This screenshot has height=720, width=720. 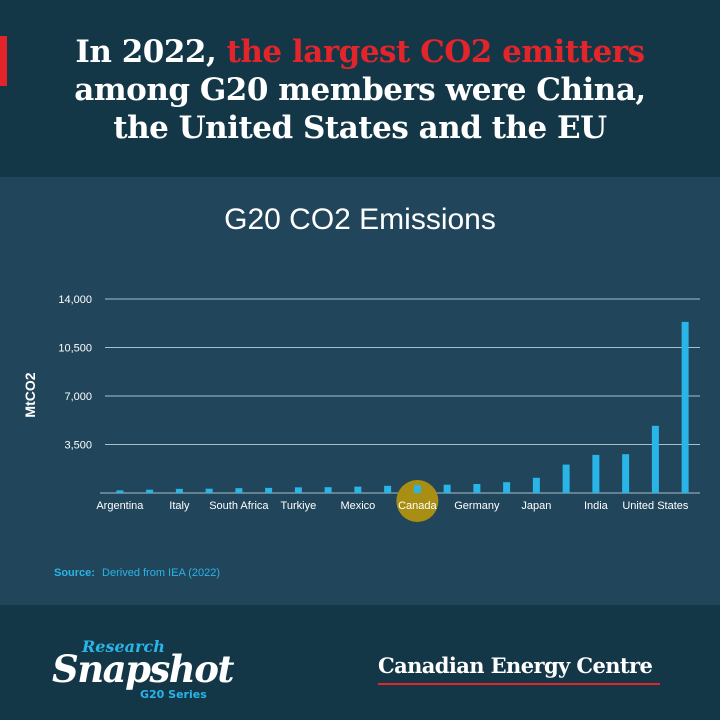 What do you see at coordinates (151, 52) in the screenshot?
I see `headline-before: In 2022,` at bounding box center [151, 52].